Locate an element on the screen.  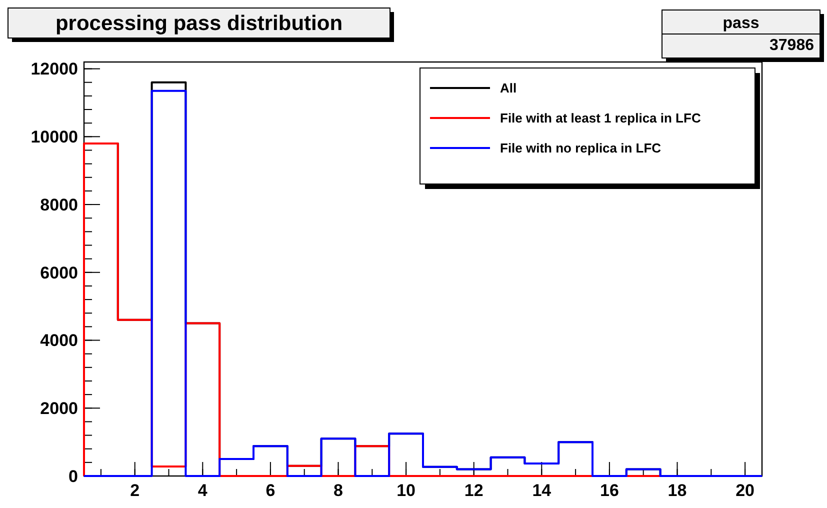
chart-title: processing pass distribution is located at coordinates (199, 23).